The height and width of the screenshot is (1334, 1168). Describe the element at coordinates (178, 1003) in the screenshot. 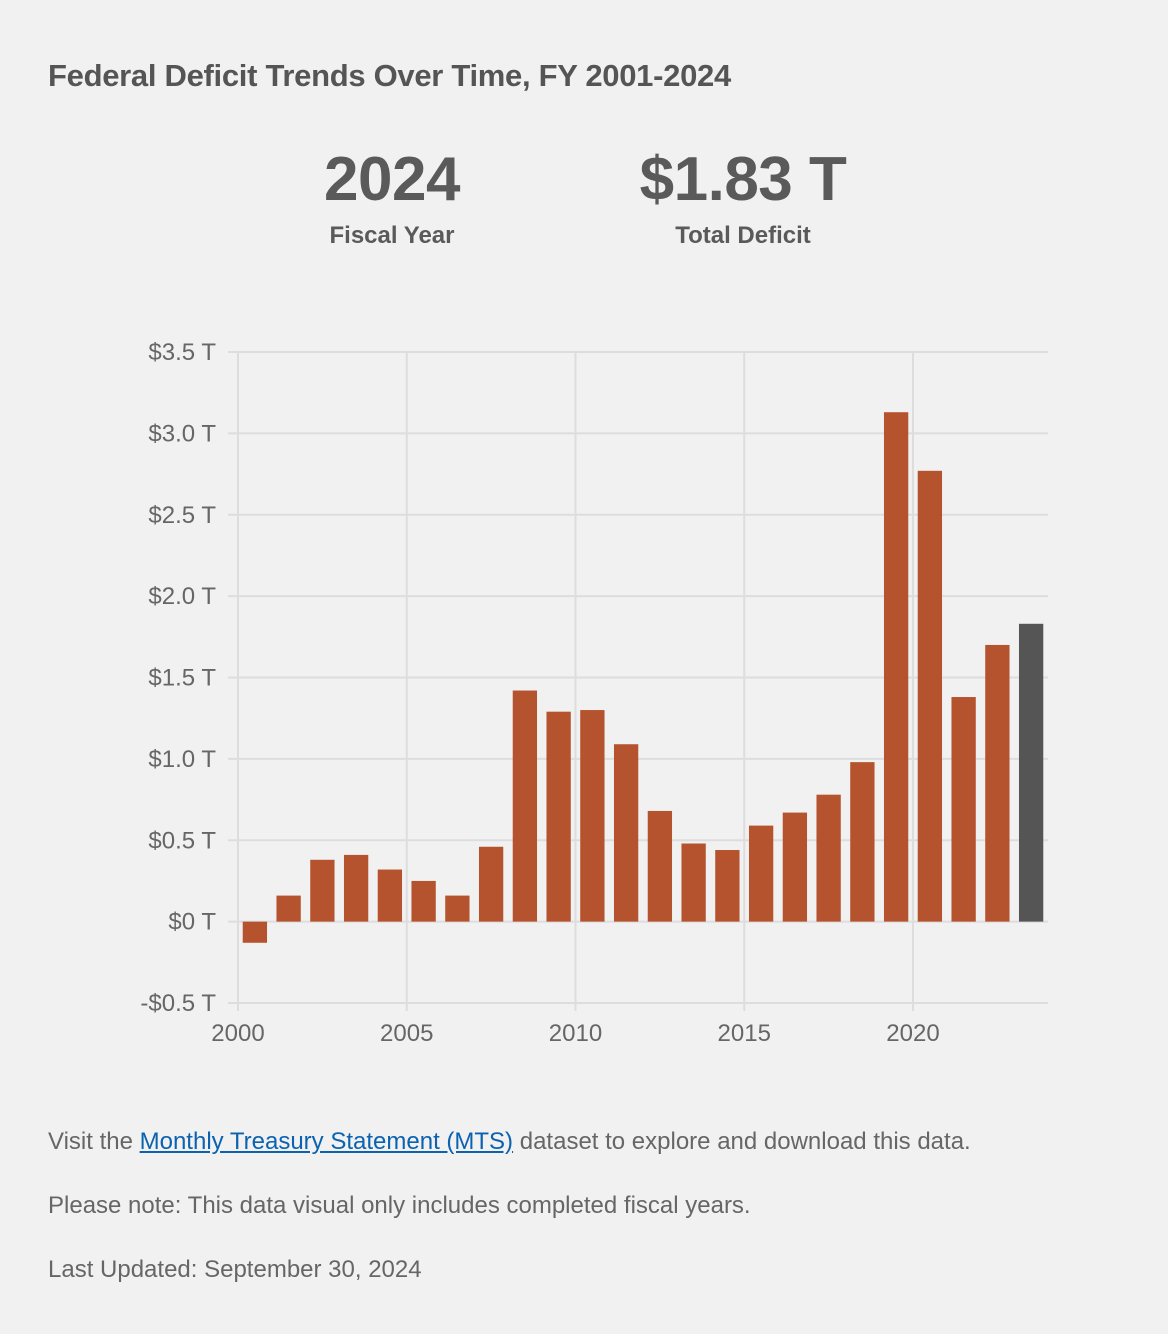

I see `y-tick-label: -$0.5 T` at that location.